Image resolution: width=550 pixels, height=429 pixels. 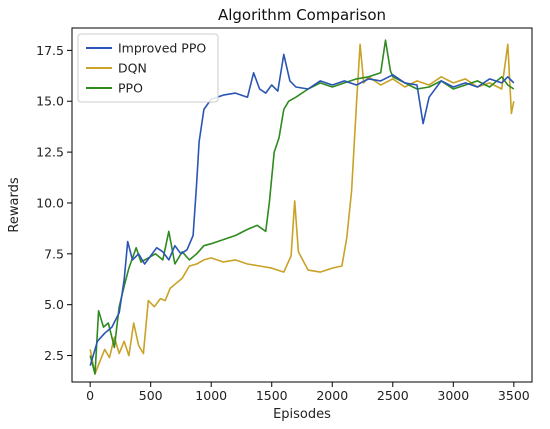 What do you see at coordinates (162, 48) in the screenshot?
I see `legend-label: Improved PPO` at bounding box center [162, 48].